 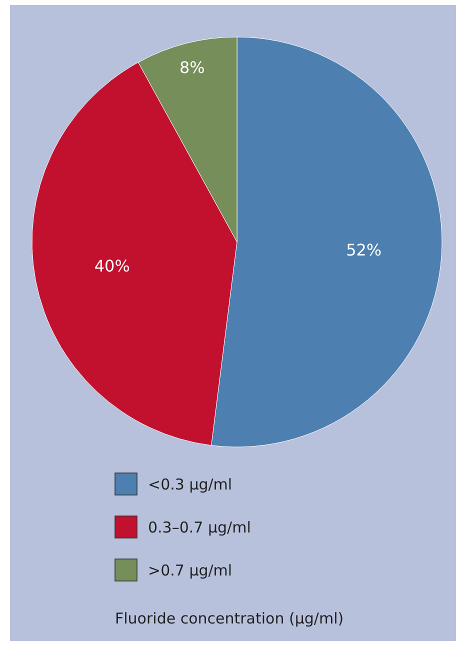 What do you see at coordinates (364, 250) in the screenshot?
I see `data-label: 52%` at bounding box center [364, 250].